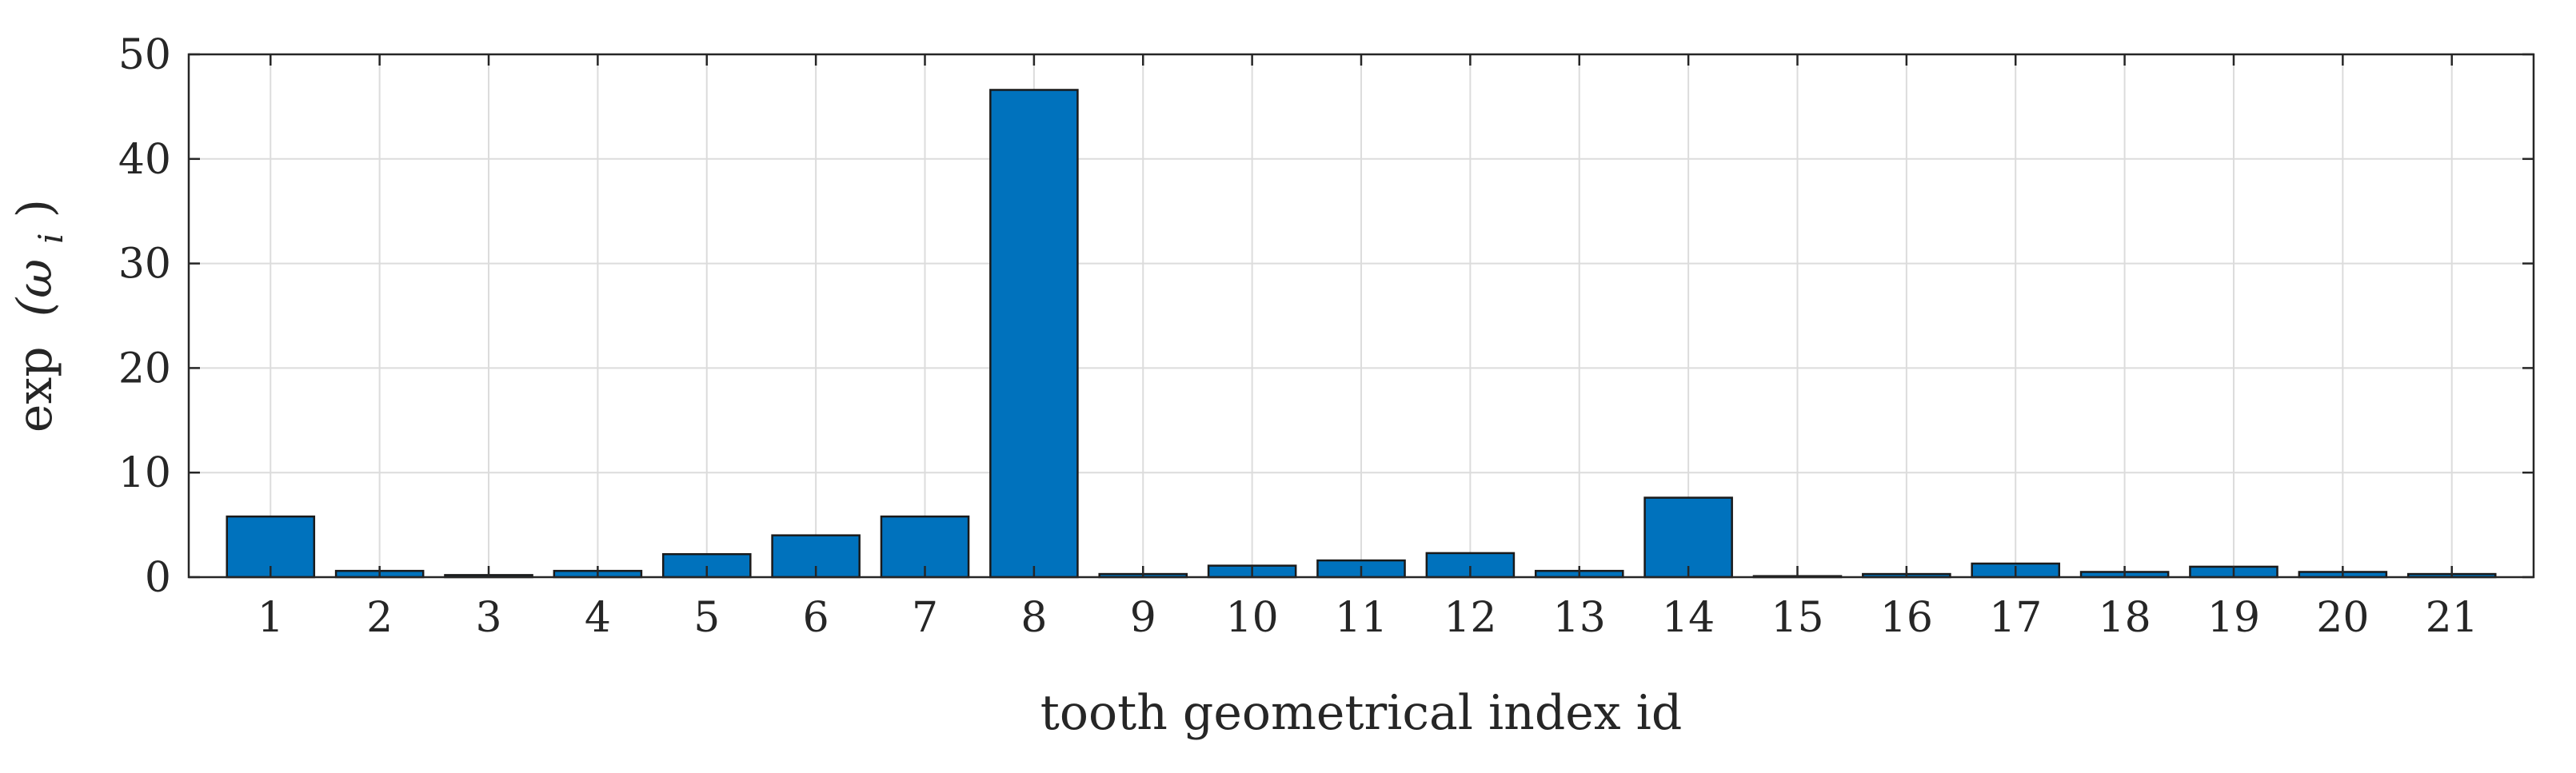 This screenshot has height=773, width=2576. I want to click on y-axis-label-sub: i, so click(51, 238).